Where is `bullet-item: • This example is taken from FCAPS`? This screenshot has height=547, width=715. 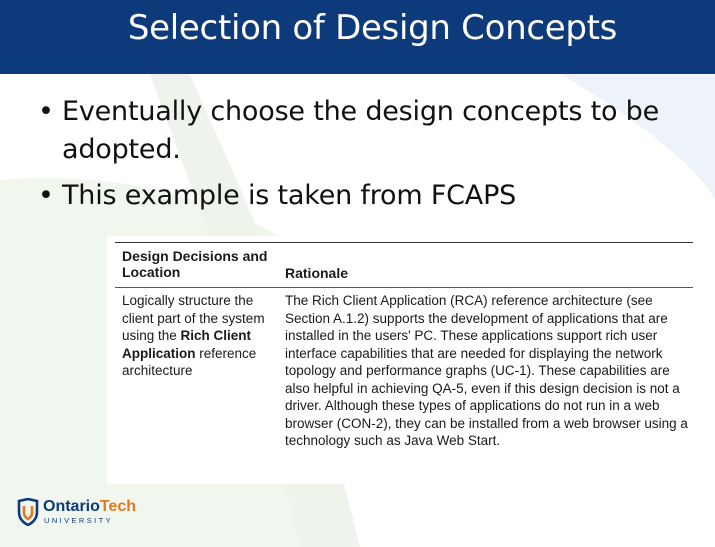 bullet-item: • This example is taken from FCAPS is located at coordinates (368, 196).